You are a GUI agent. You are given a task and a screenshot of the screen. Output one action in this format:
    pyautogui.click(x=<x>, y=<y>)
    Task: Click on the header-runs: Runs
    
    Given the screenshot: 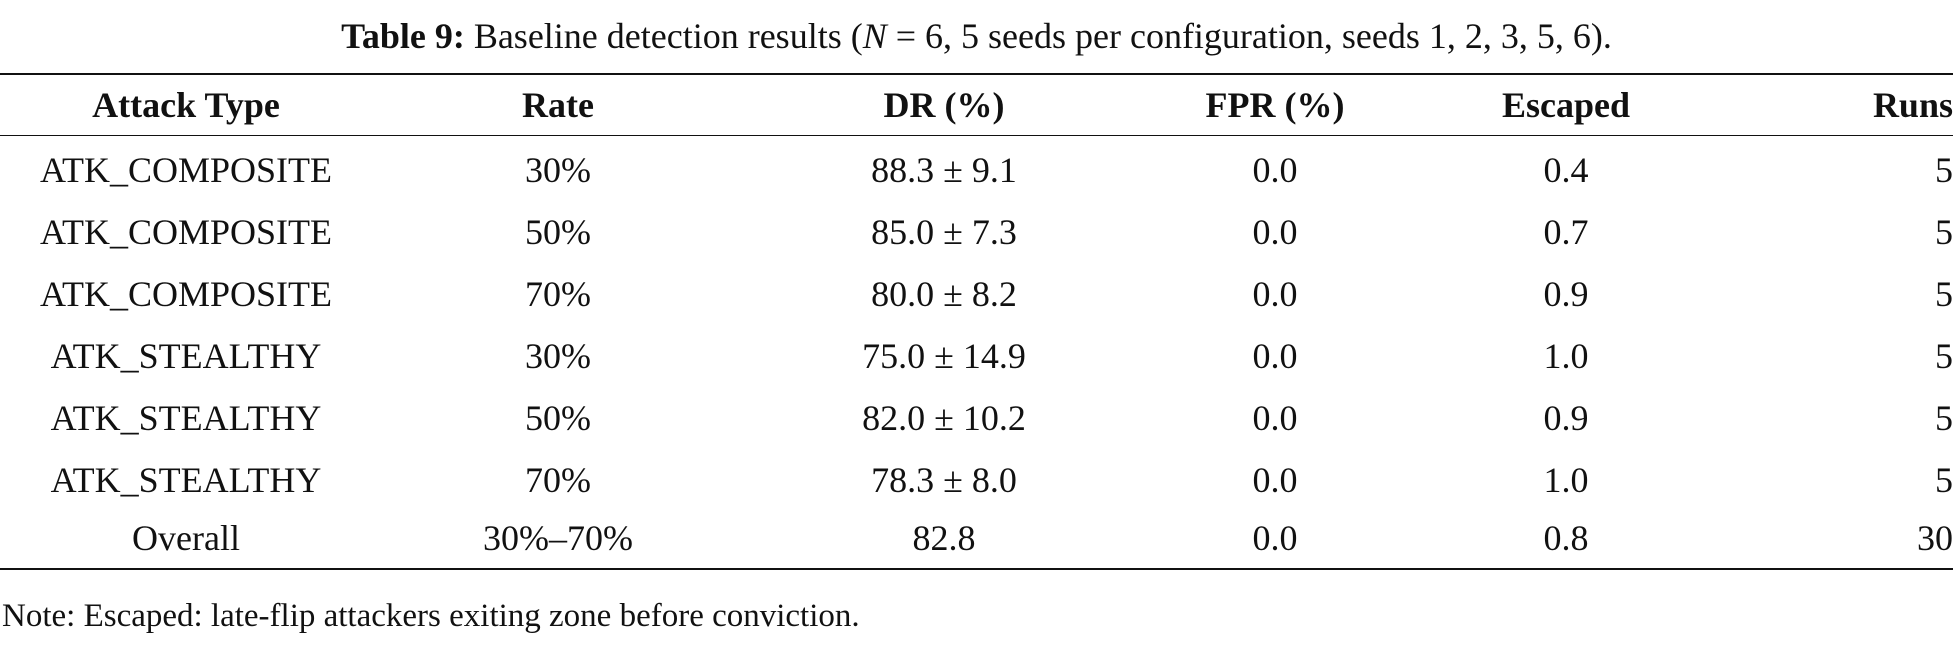 What is the action you would take?
    pyautogui.click(x=1912, y=105)
    